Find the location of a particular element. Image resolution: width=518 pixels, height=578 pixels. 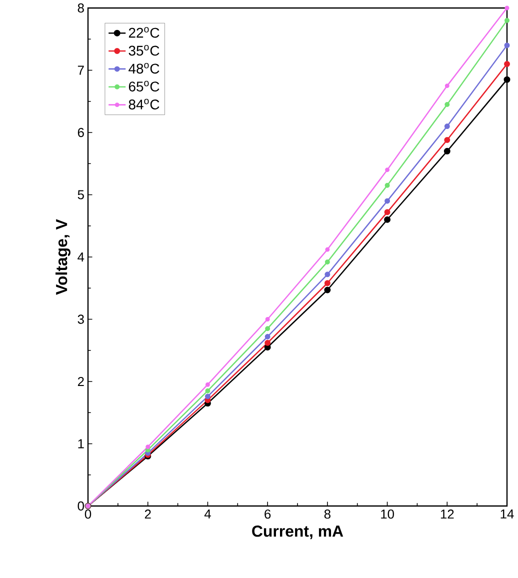

y-tick-label: 3 is located at coordinates (81, 319).